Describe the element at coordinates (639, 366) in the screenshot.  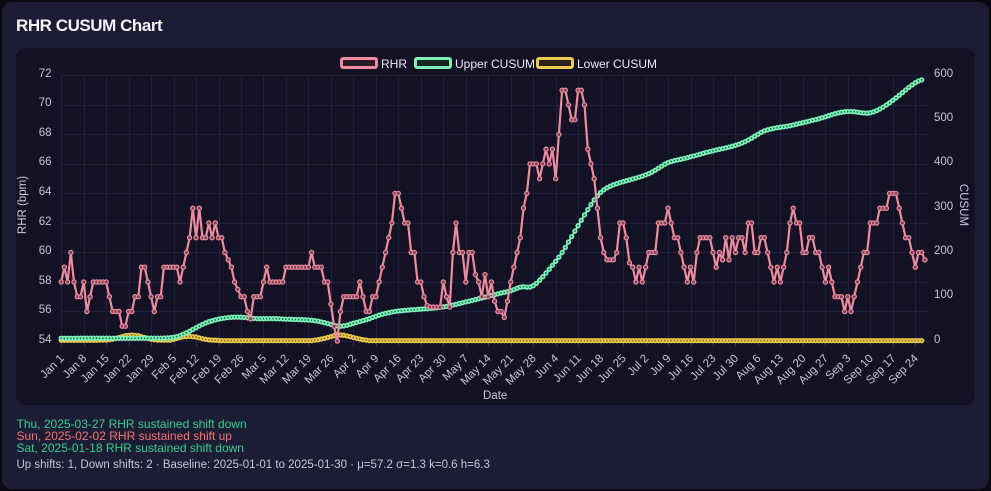
I see `svg-text: Jul 2` at that location.